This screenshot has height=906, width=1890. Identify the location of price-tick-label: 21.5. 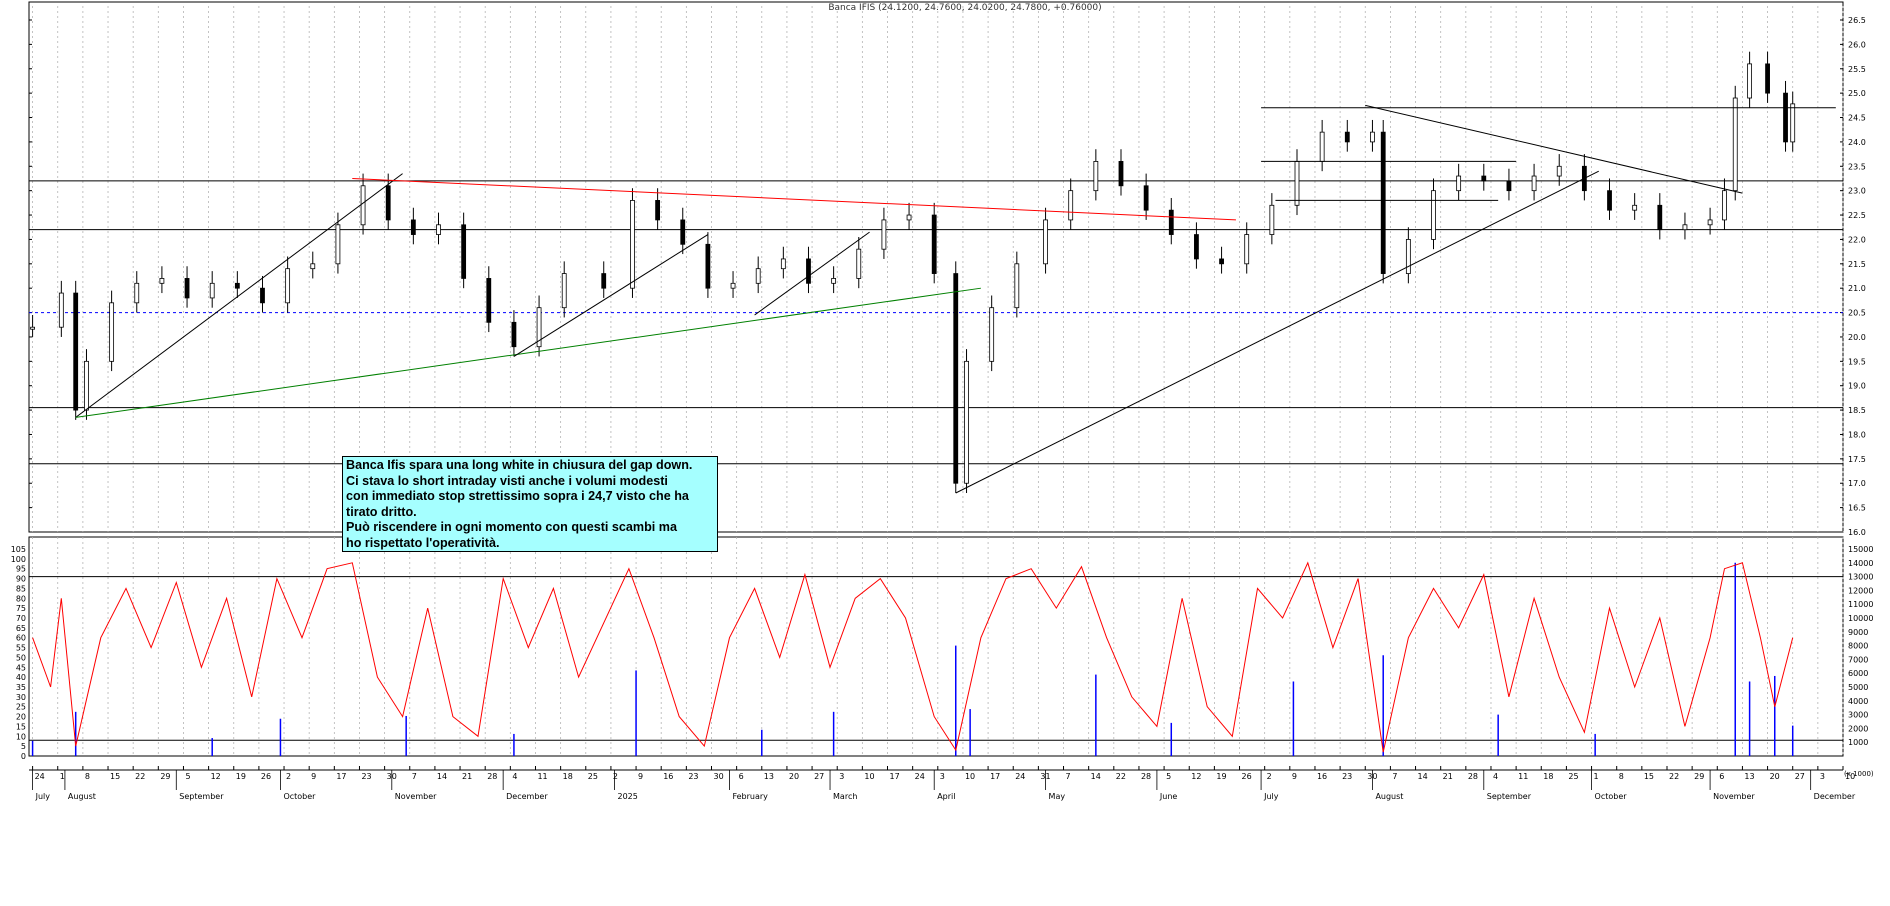
(1857, 264).